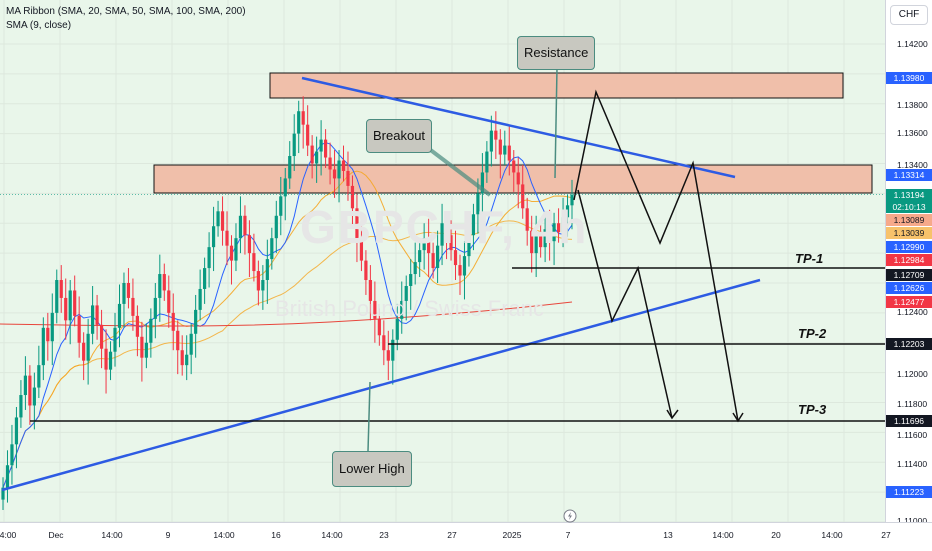 This screenshot has height=551, width=932. What do you see at coordinates (912, 312) in the screenshot?
I see `price-tick: 1.12400` at bounding box center [912, 312].